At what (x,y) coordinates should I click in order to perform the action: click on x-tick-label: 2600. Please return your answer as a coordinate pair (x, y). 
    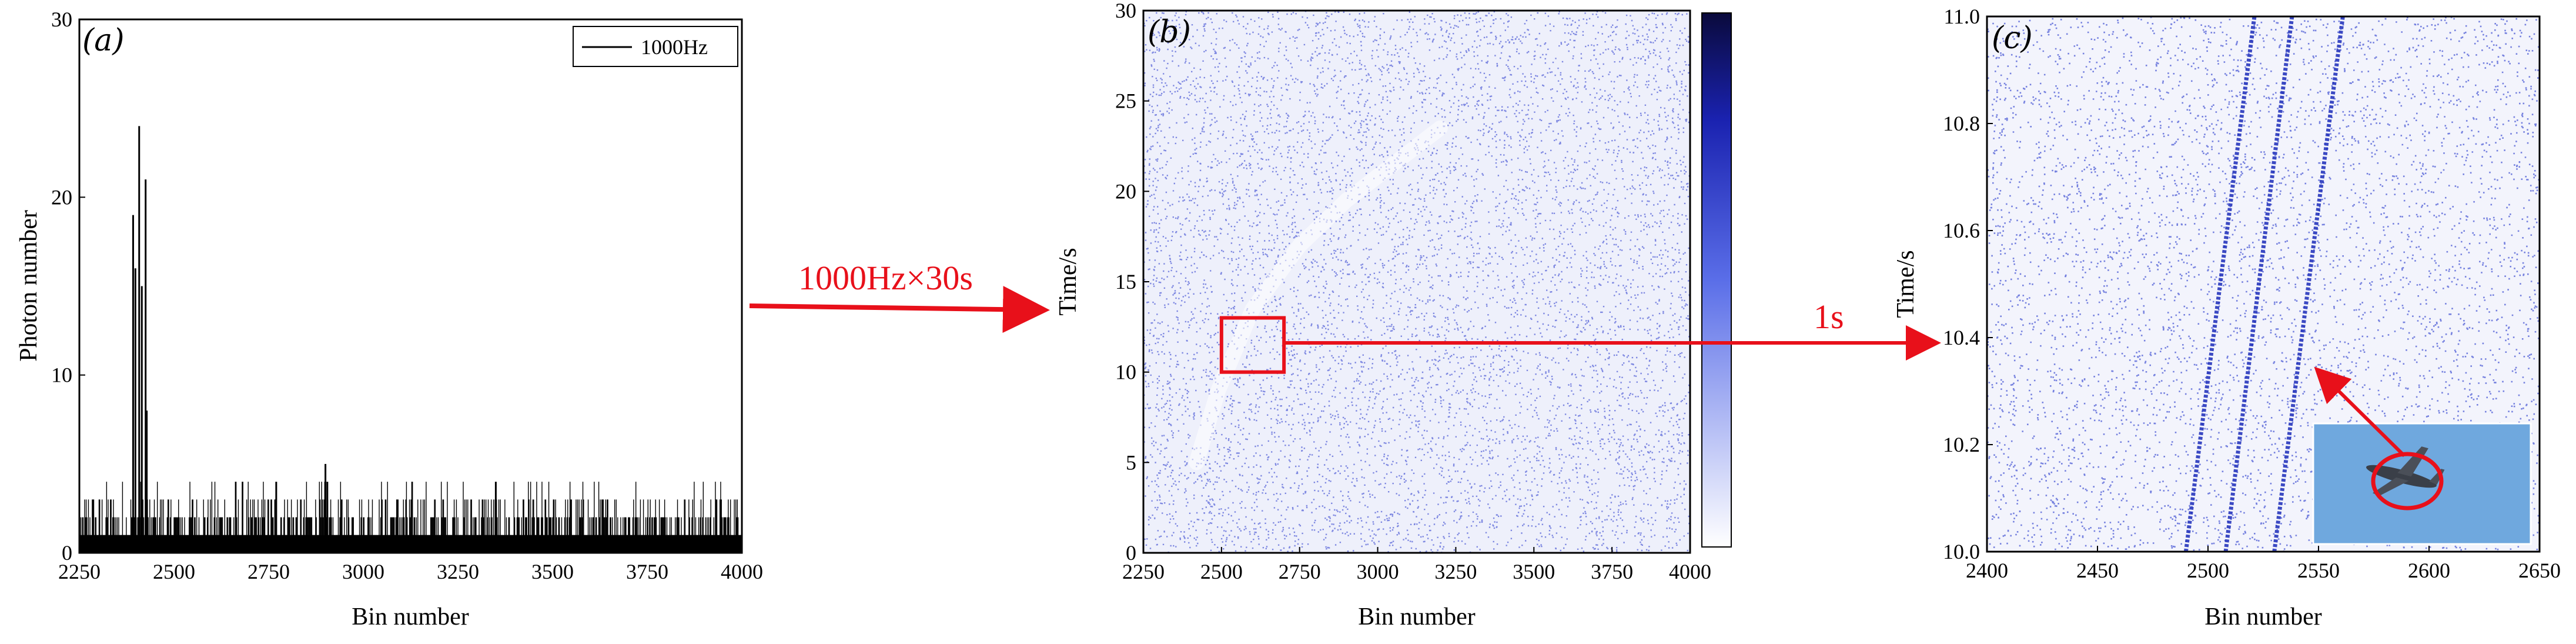
    Looking at the image, I should click on (2429, 570).